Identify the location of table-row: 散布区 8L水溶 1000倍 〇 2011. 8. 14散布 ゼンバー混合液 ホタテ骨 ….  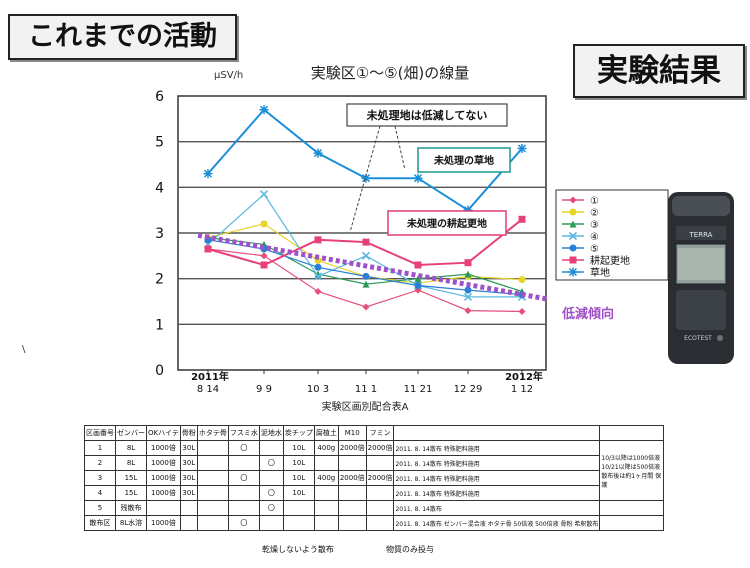
(374, 523).